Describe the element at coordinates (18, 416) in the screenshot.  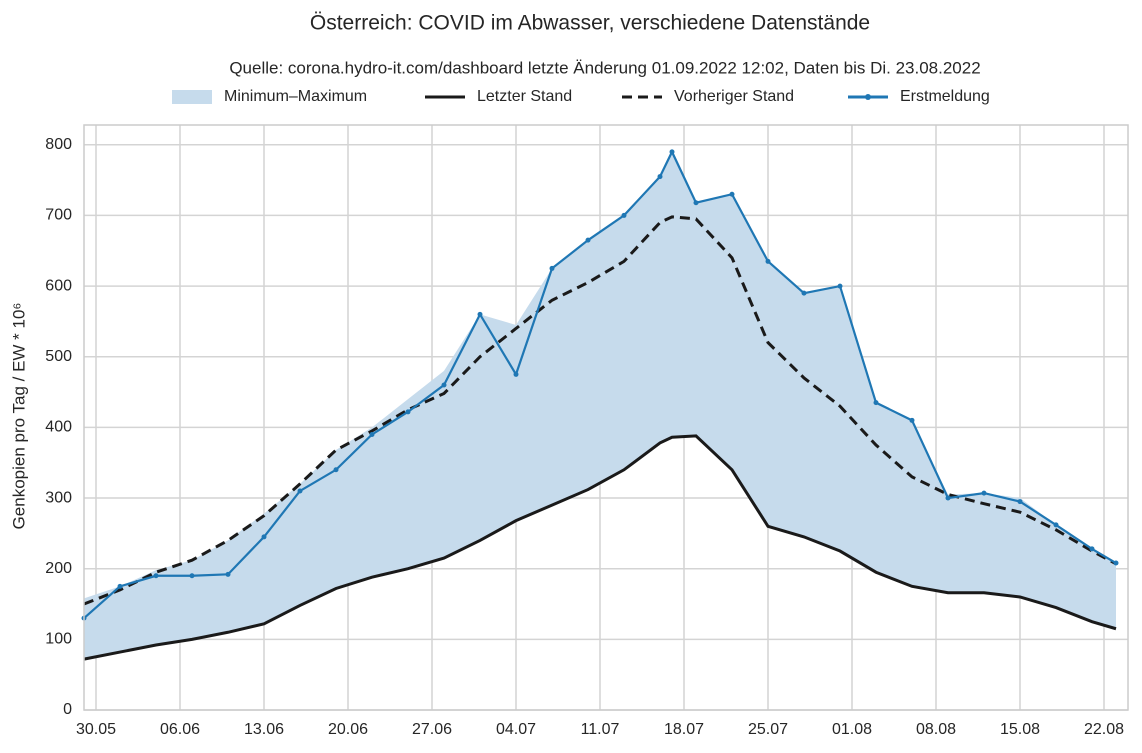
I see `y-axis-label: Genkopien pro Tag / EW * 10⁶` at that location.